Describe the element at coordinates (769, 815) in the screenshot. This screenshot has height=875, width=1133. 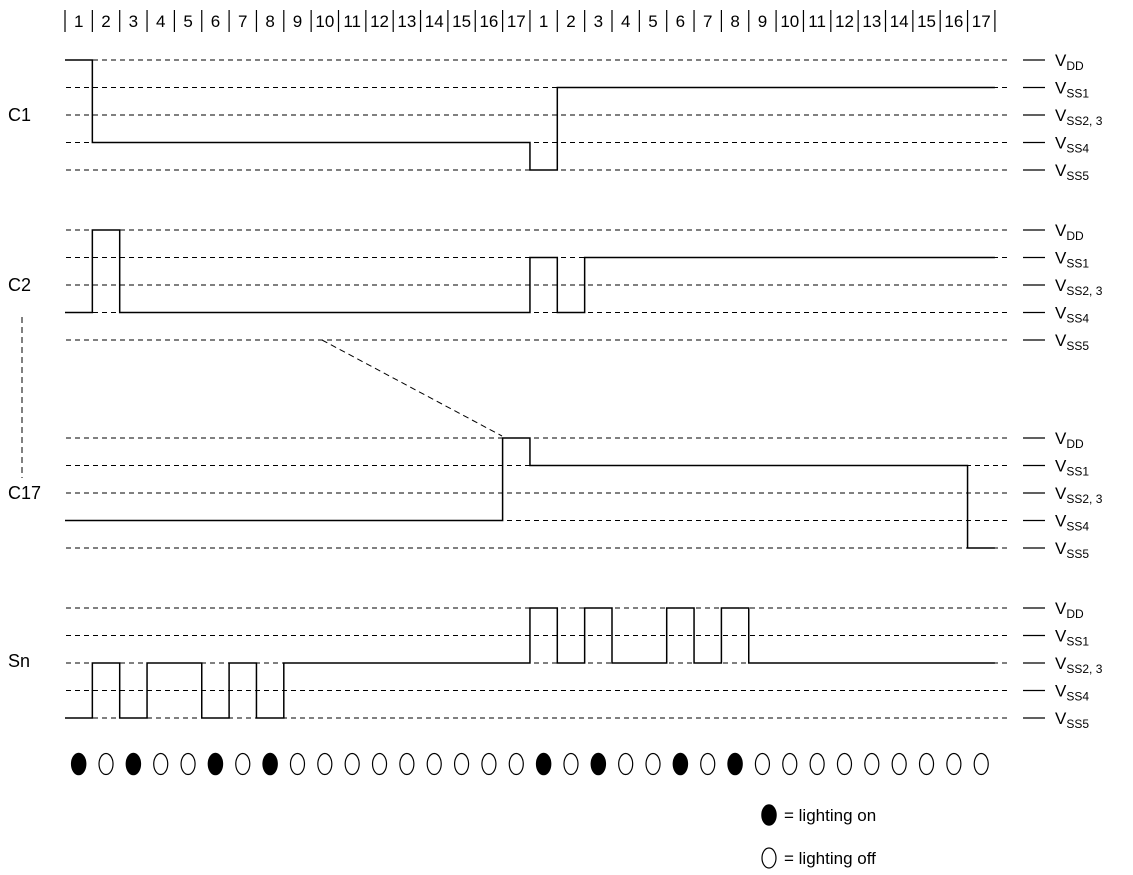
I see `lighting-on-legend-icon` at that location.